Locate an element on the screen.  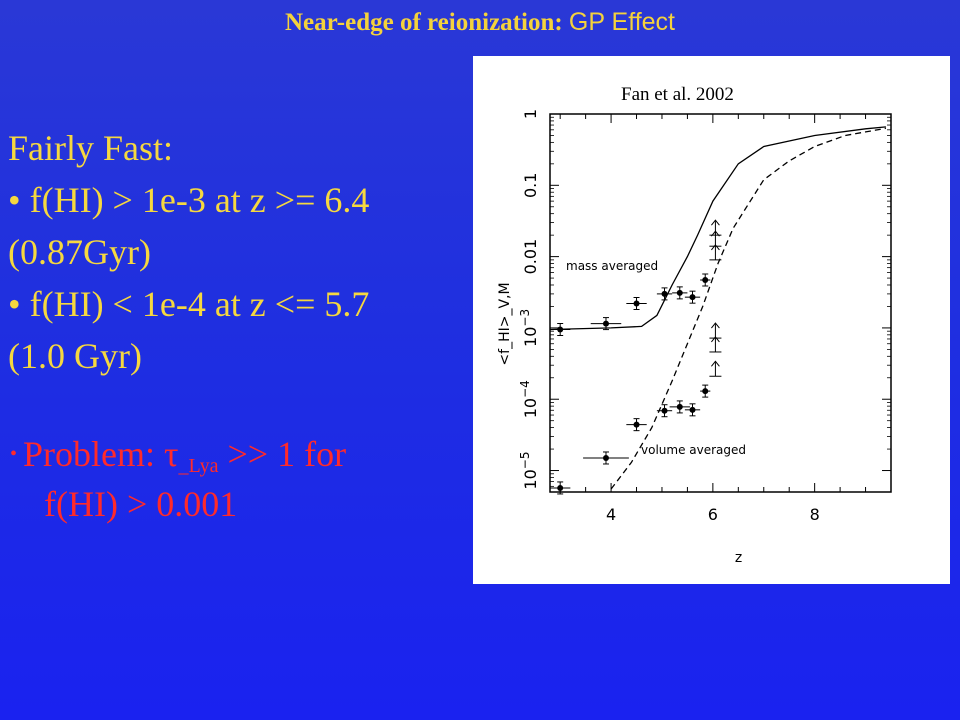
y-tick-label: 10−5 is located at coordinates (529, 471).